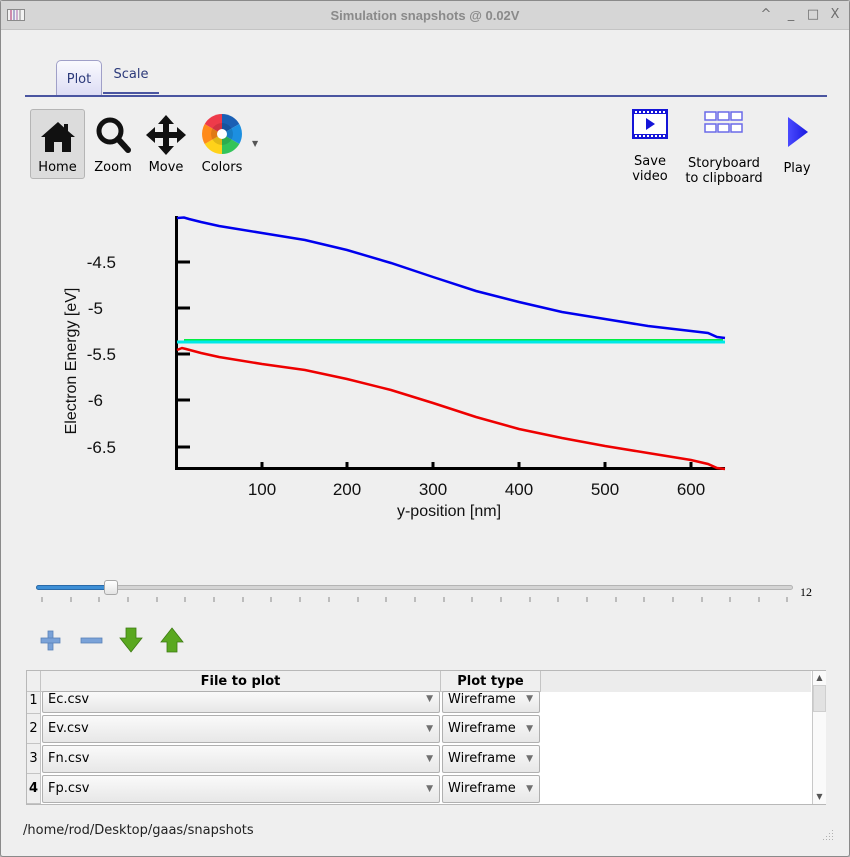  I want to click on scrollbar-thumb, so click(819, 698).